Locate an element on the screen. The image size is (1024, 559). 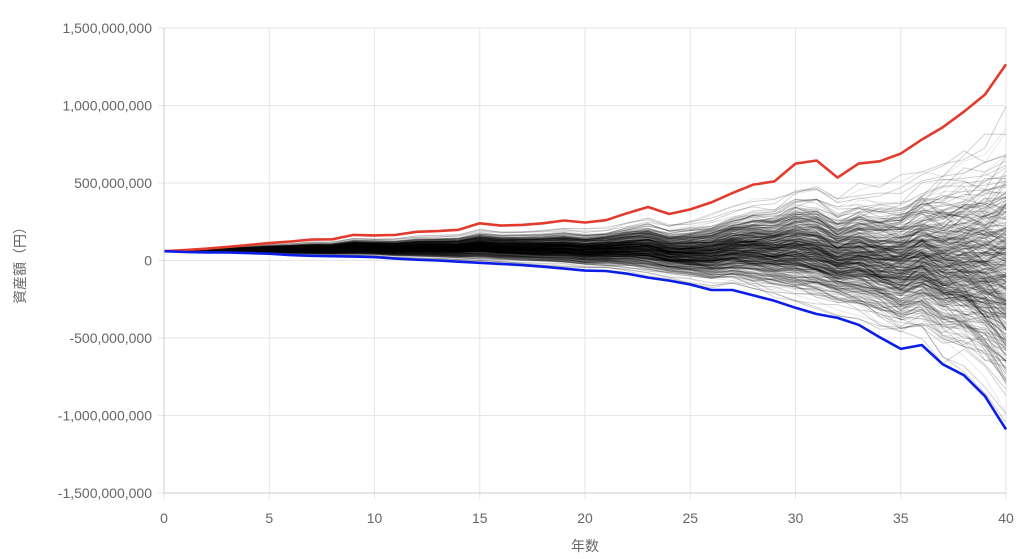
x-tick-label: 25 is located at coordinates (690, 518).